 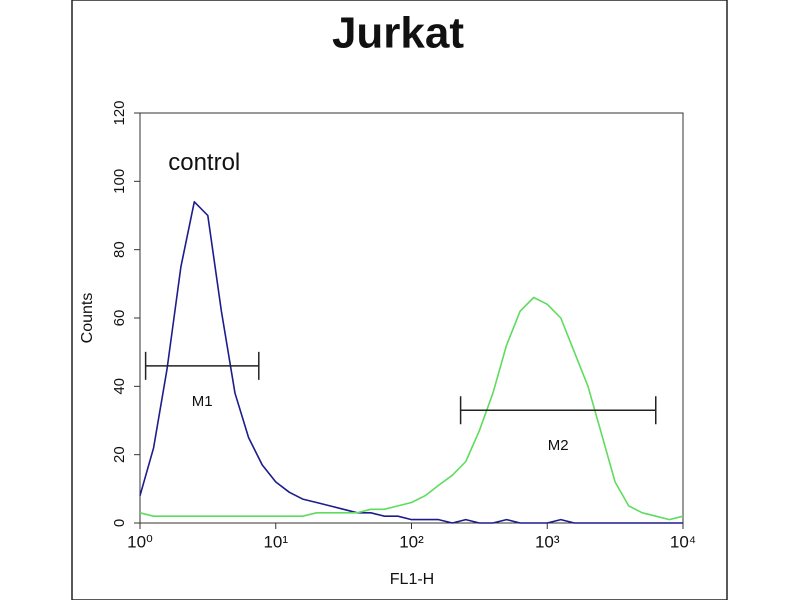 I want to click on y-tick-label: 20, so click(x=119, y=454).